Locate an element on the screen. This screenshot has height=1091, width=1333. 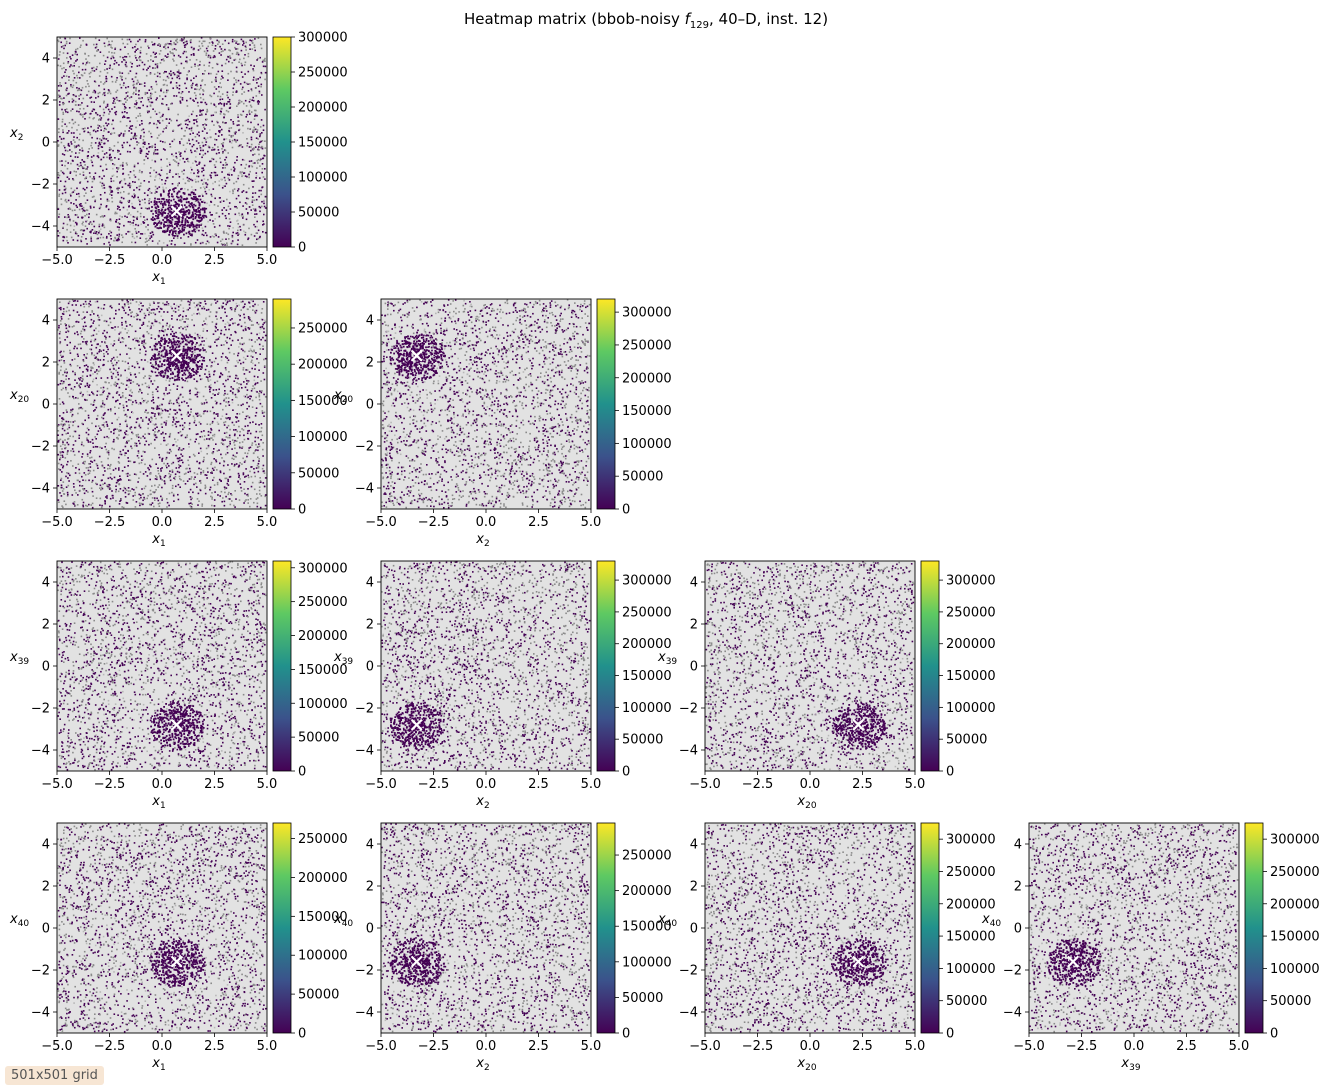
title-suffix: , 40–D, inst. 12) is located at coordinates (768, 19).